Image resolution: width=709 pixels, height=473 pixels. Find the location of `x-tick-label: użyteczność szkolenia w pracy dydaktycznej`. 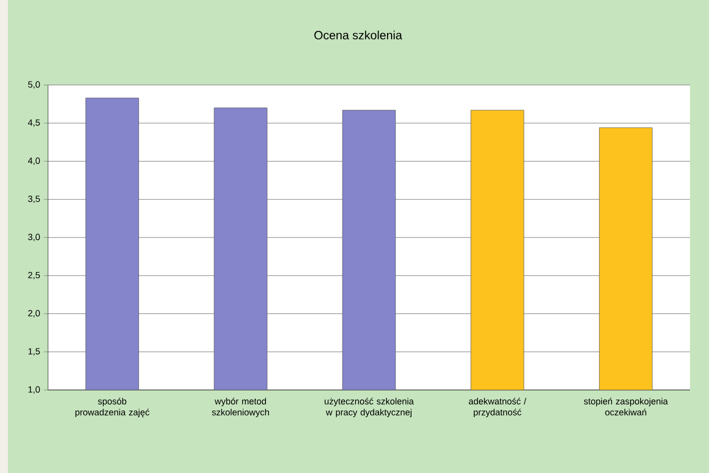

x-tick-label: użyteczność szkolenia w pracy dydaktycznej is located at coordinates (369, 408).